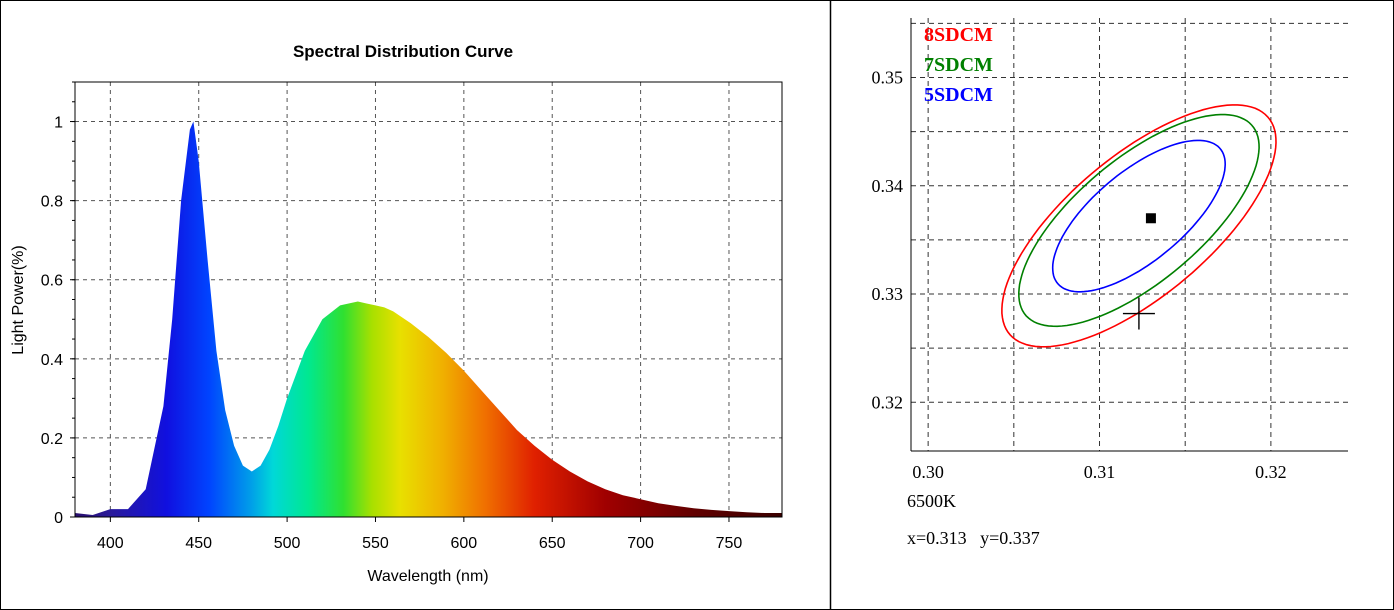  I want to click on cct-label: 6500K, so click(931, 501).